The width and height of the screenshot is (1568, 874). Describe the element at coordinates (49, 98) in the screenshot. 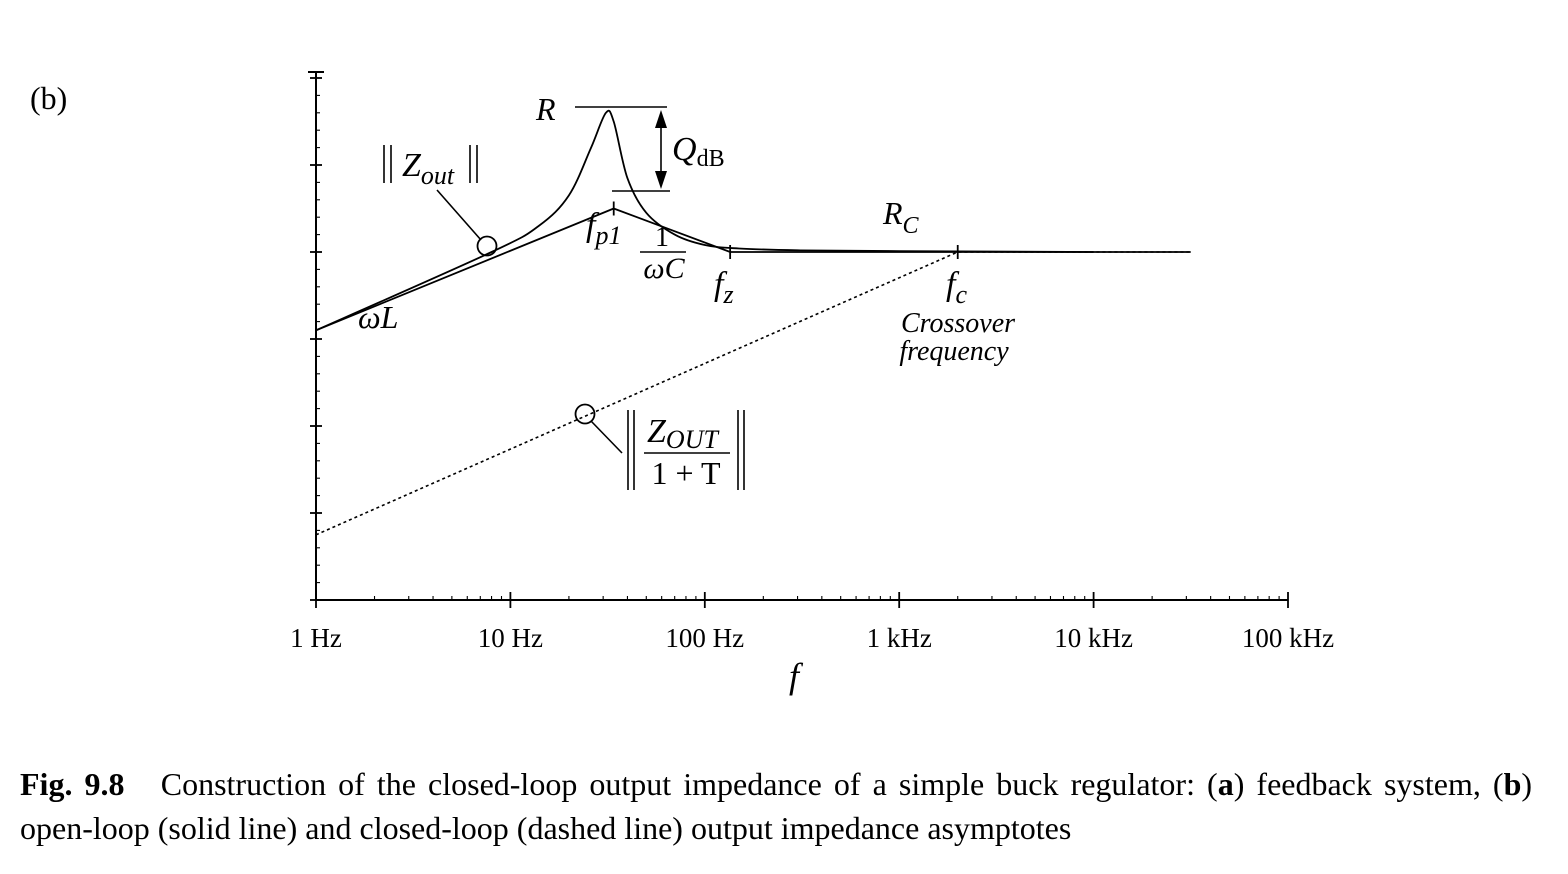

I see `panel-label: (b)` at that location.